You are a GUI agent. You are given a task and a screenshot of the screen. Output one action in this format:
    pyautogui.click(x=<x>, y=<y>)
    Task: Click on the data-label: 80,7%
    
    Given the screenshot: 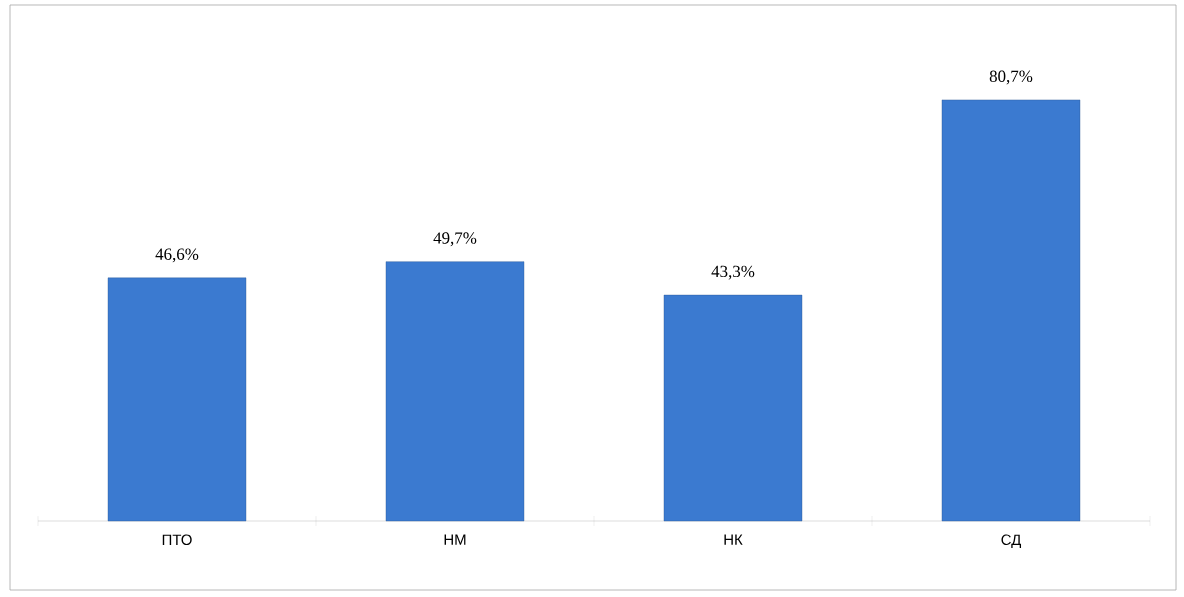 What is the action you would take?
    pyautogui.click(x=1011, y=77)
    